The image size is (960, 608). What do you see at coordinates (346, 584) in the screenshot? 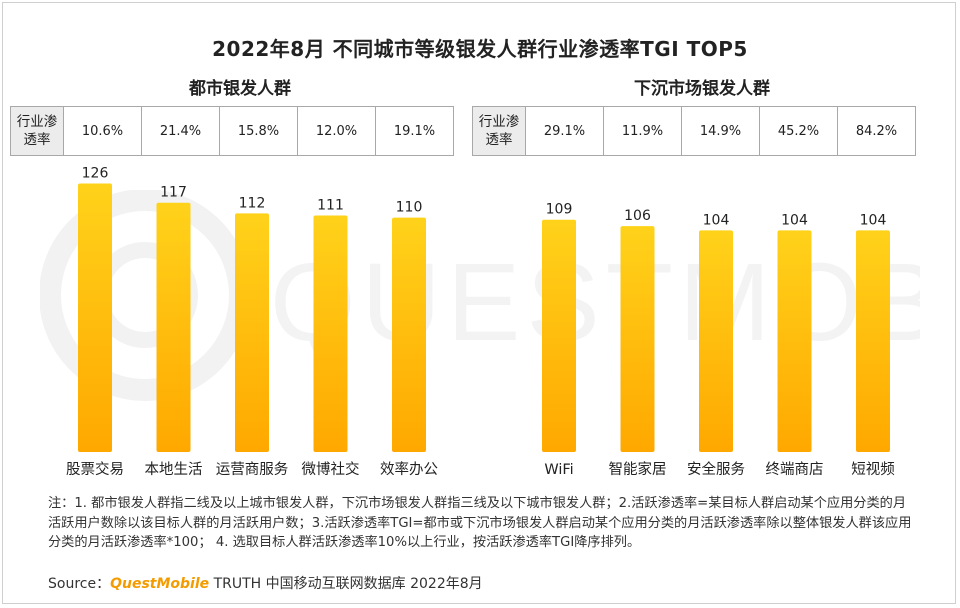
I see `source-suffix: TRUTH 中国移动互联网数据库 2022年8月` at bounding box center [346, 584].